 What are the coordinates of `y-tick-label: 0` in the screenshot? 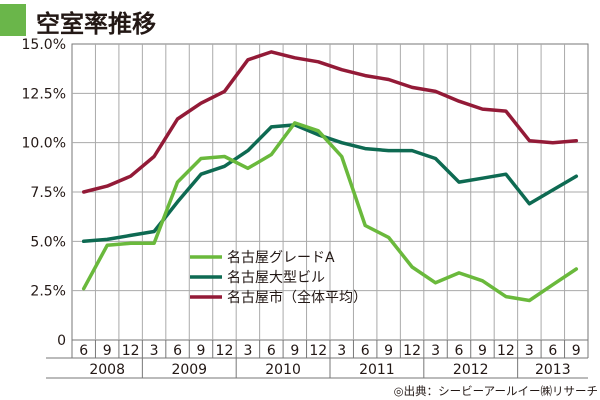 It's located at (61, 341).